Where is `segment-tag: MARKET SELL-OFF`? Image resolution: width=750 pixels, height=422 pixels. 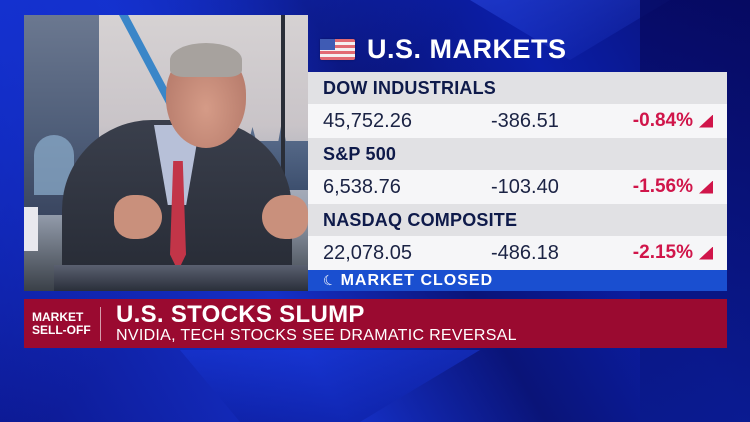 segment-tag: MARKET SELL-OFF is located at coordinates (62, 323).